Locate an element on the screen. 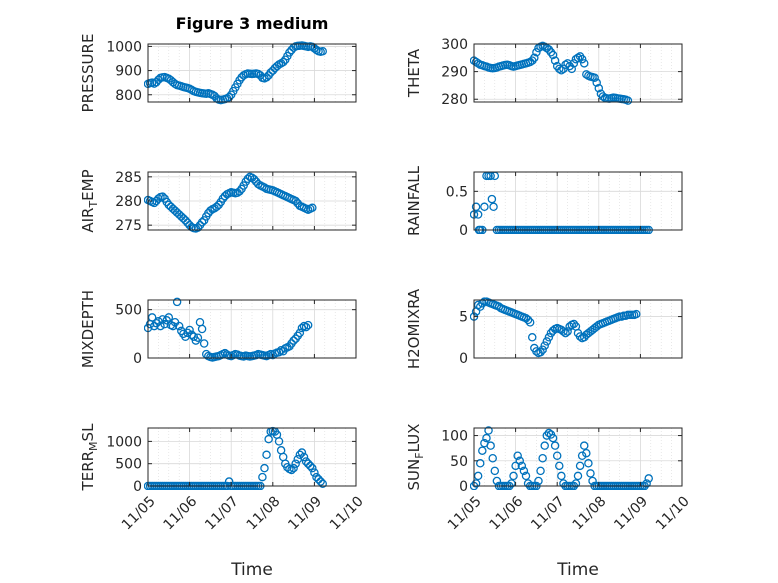 The image size is (778, 583). air-temp-y-tick-label: 285 is located at coordinates (128, 178).